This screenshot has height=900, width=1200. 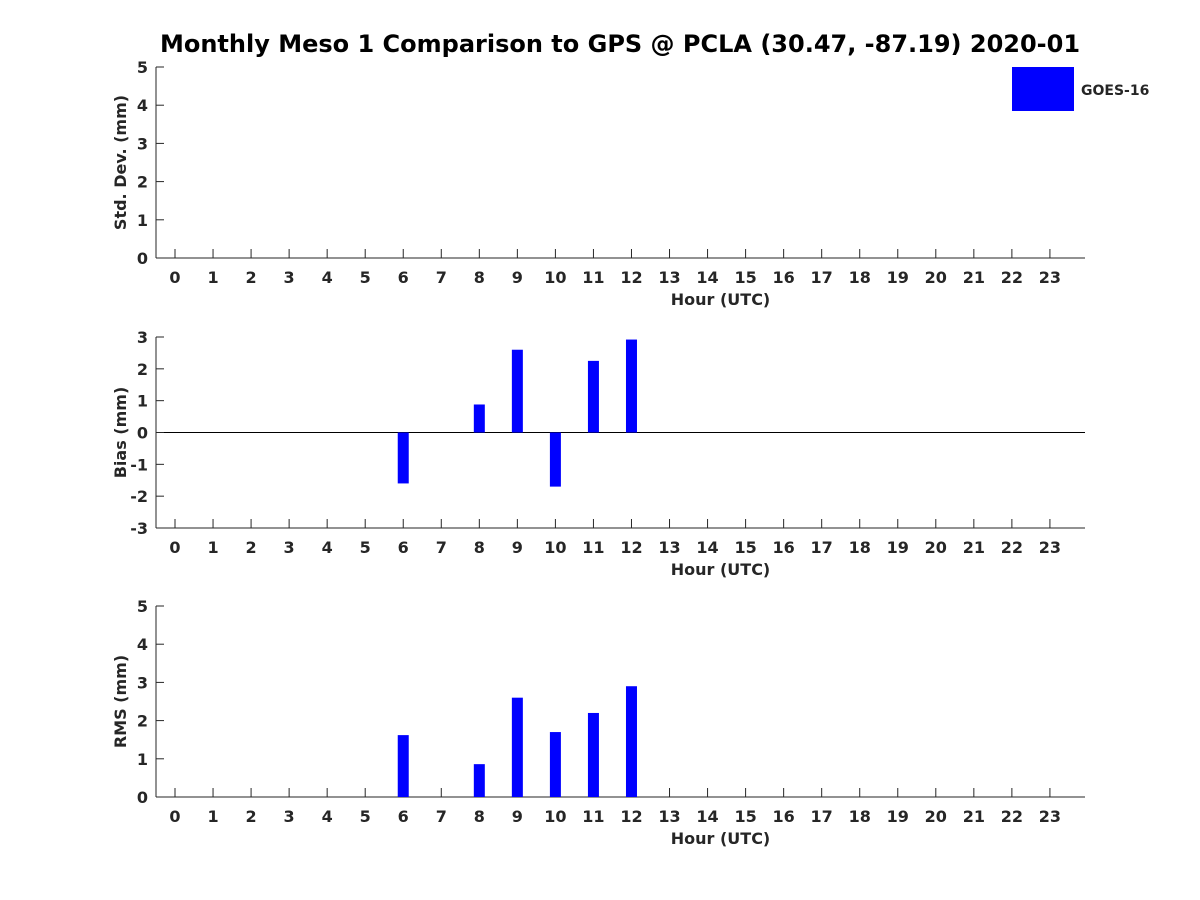 What do you see at coordinates (593, 816) in the screenshot?
I see `x-tick-label: 11` at bounding box center [593, 816].